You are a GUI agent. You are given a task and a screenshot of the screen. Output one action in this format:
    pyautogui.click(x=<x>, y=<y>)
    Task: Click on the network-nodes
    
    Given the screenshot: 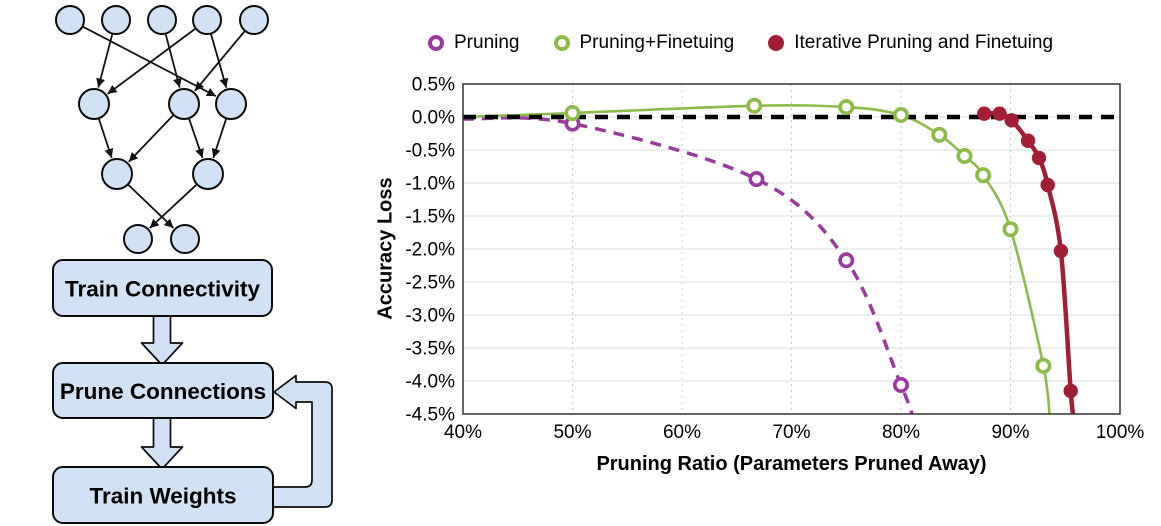 What is the action you would take?
    pyautogui.click(x=162, y=129)
    